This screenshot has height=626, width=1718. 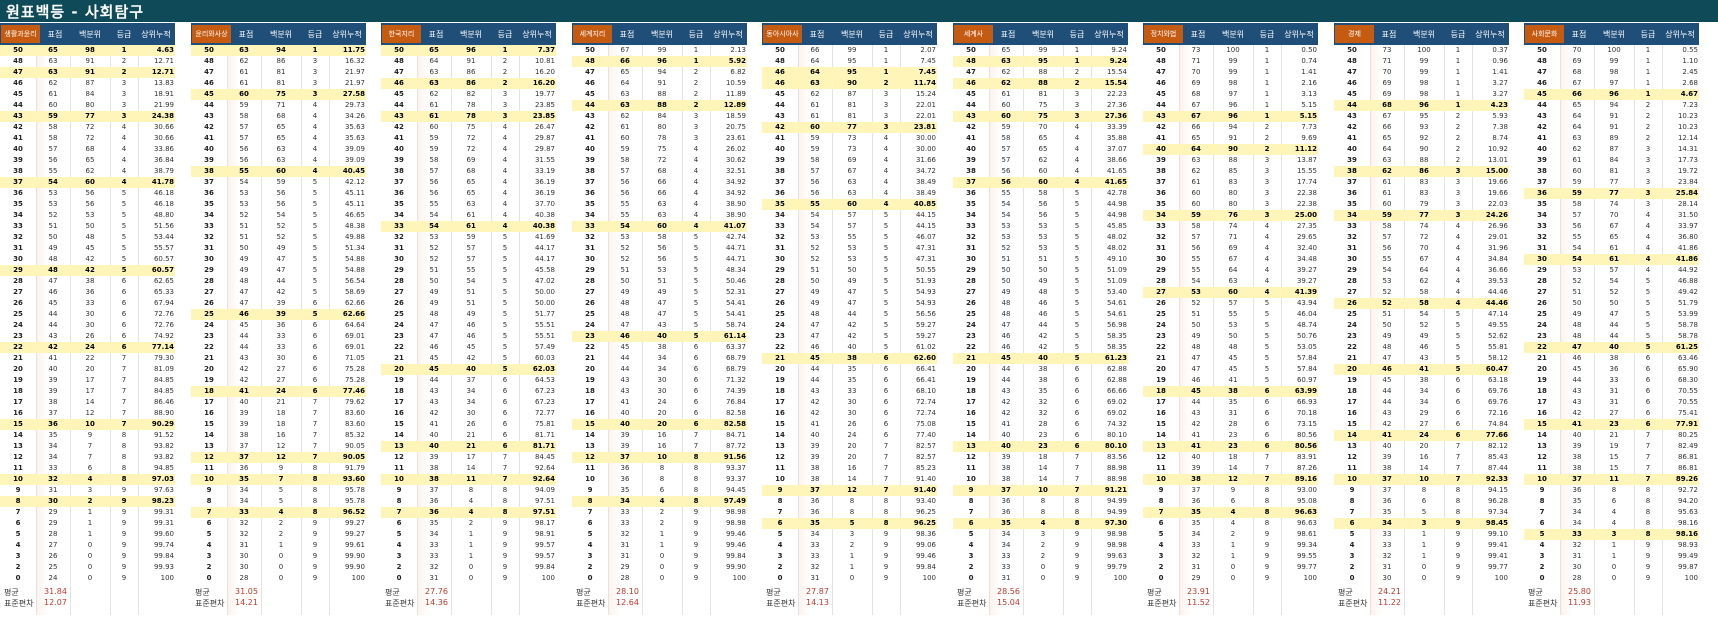 What do you see at coordinates (163, 325) in the screenshot?
I see `cell-value: 72.76` at bounding box center [163, 325].